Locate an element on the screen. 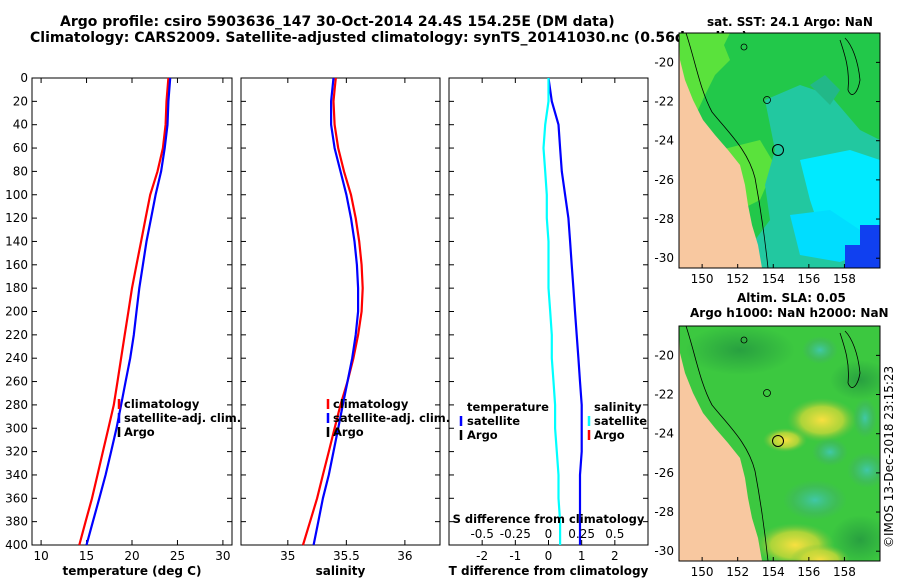  depth-tick-label: 260 is located at coordinates (16, 382).